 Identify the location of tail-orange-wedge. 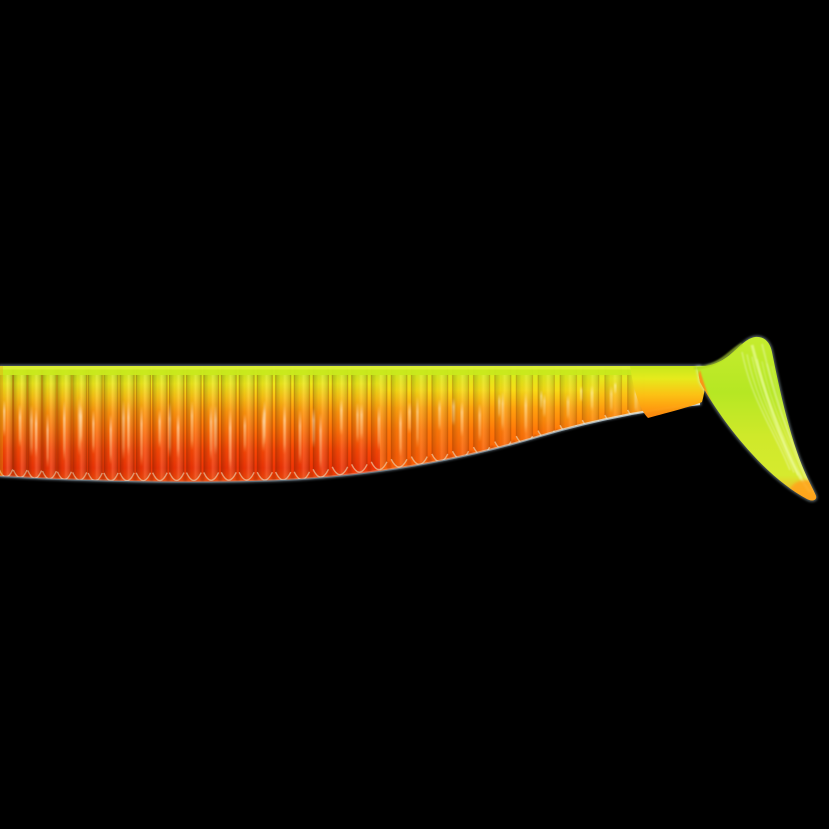
(738, 432).